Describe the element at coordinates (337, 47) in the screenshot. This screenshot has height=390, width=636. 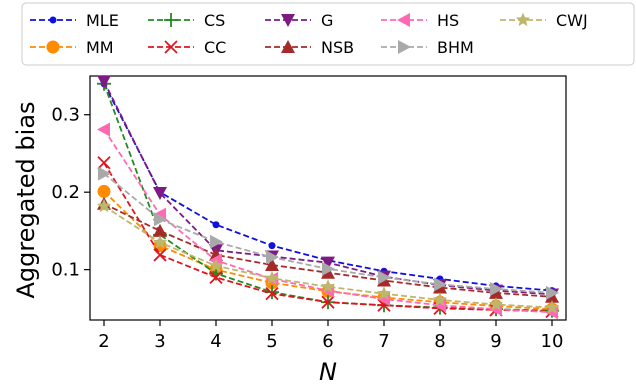
I see `legend-label-nsb: NSB` at that location.